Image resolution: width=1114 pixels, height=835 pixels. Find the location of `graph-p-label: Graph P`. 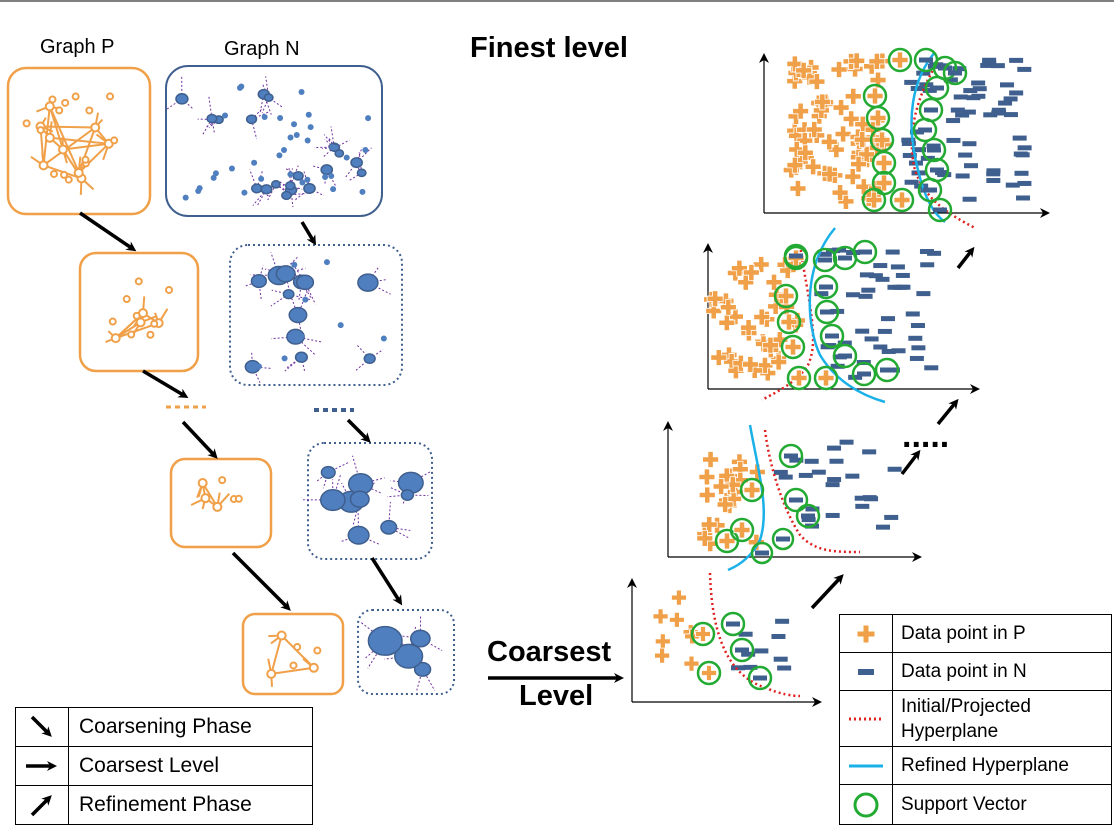

graph-p-label: Graph P is located at coordinates (77, 47).